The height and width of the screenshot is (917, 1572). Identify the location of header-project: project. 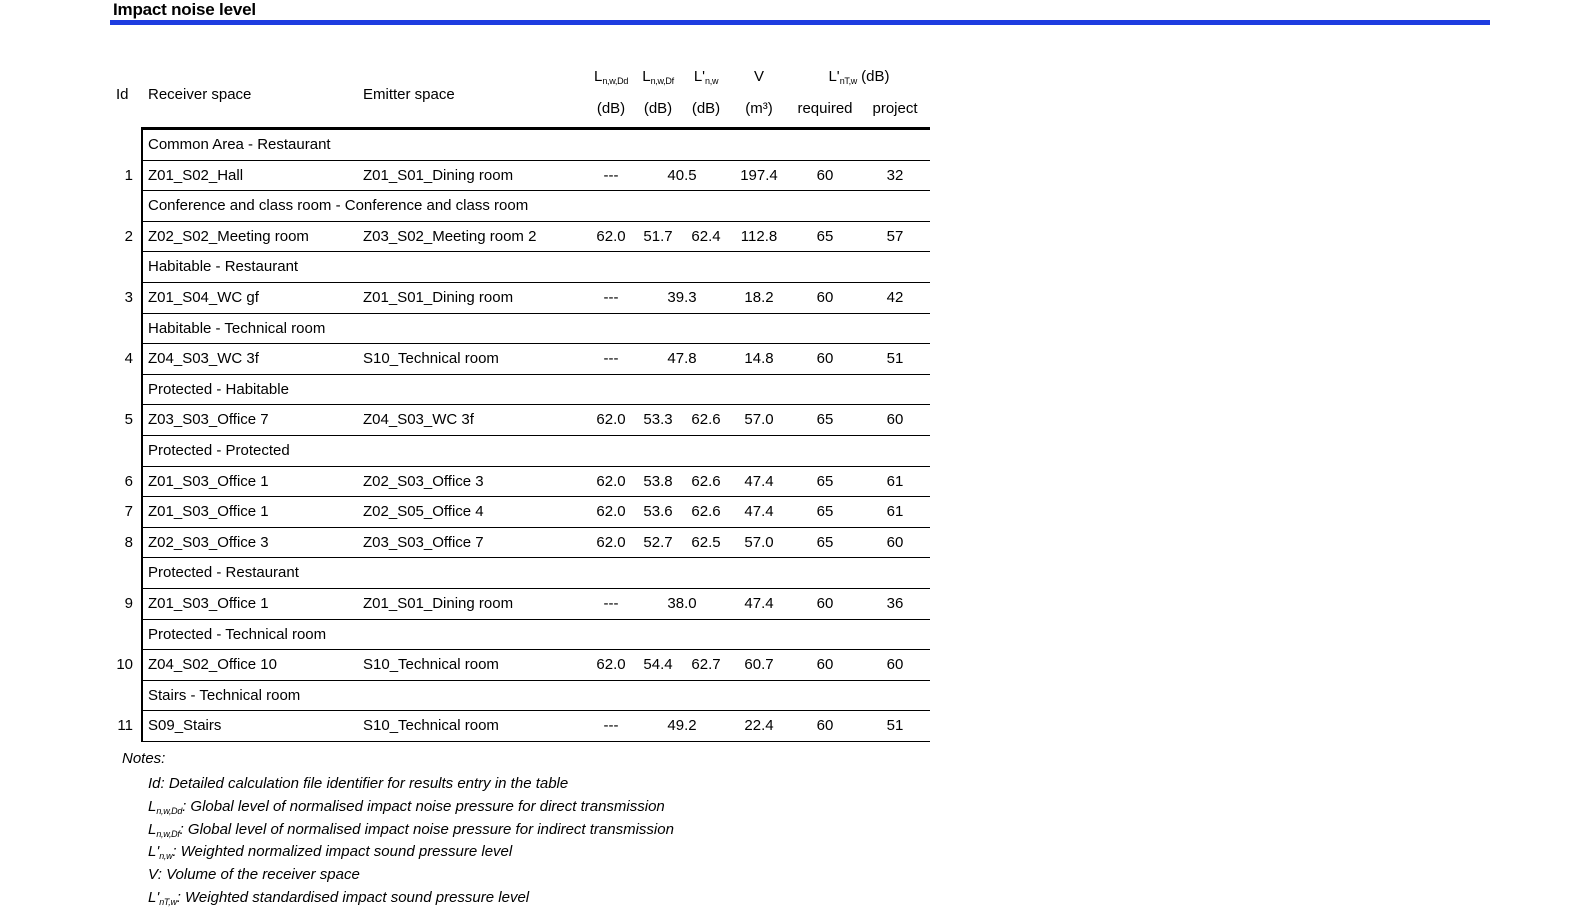
(895, 108).